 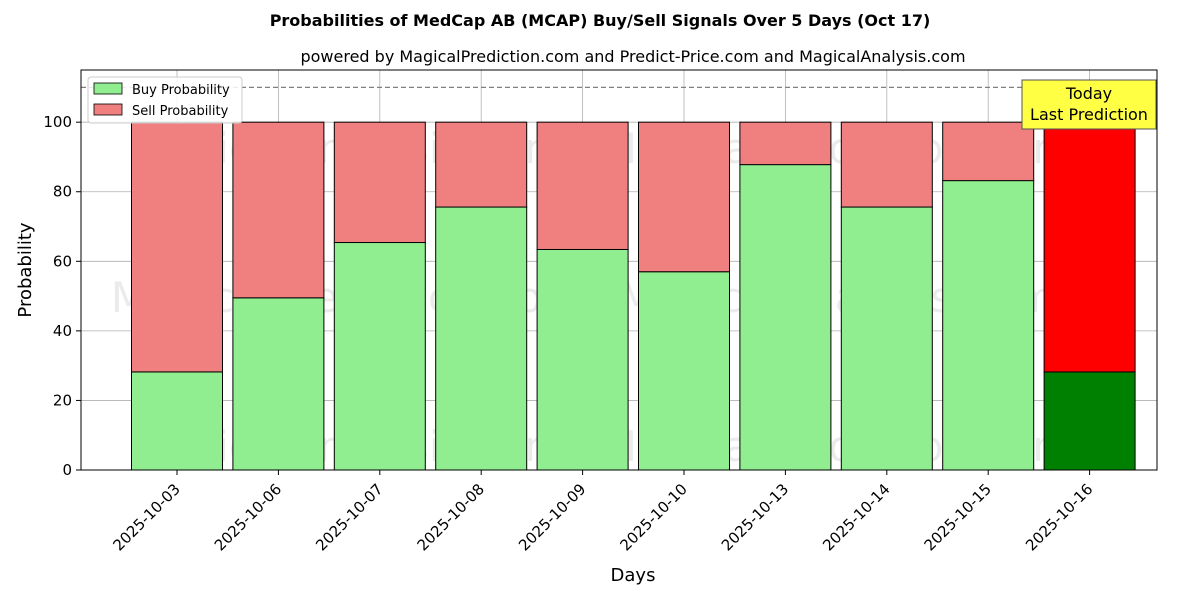 I want to click on legend-swatch-buy, so click(x=108, y=88).